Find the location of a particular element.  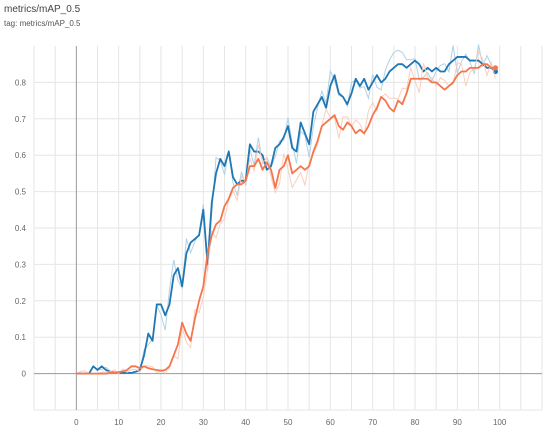

y-tick-label: 0.4 is located at coordinates (21, 228).